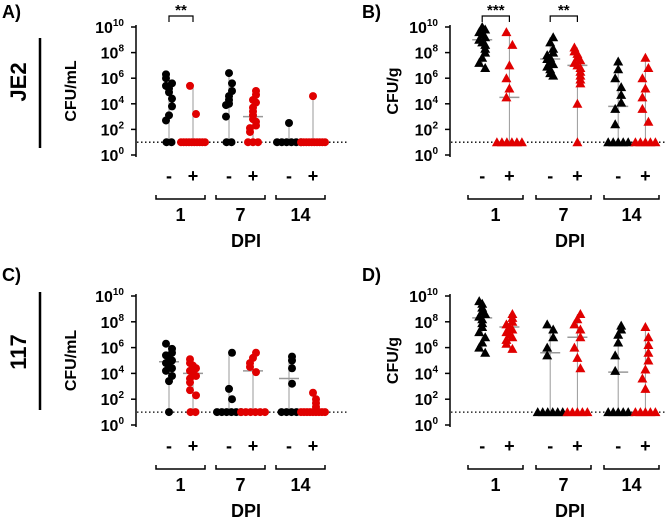 The image size is (666, 519). Describe the element at coordinates (24, 351) in the screenshot. I see `row-label-117: 117` at that location.